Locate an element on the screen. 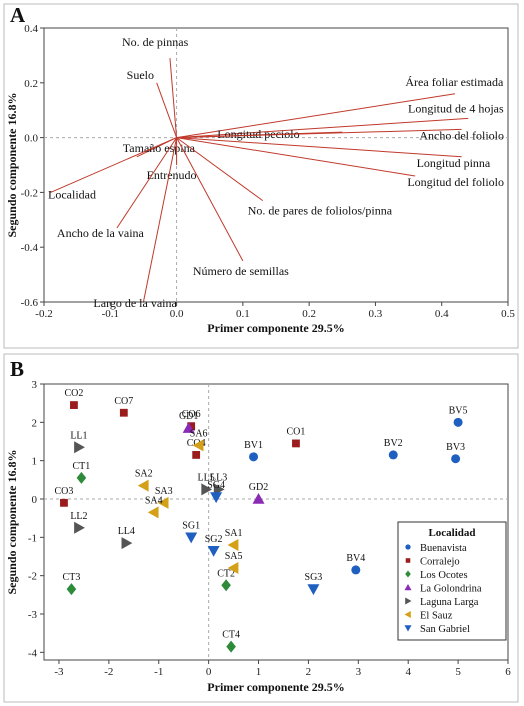  panel-b-x-tick-label: 6 is located at coordinates (508, 672).